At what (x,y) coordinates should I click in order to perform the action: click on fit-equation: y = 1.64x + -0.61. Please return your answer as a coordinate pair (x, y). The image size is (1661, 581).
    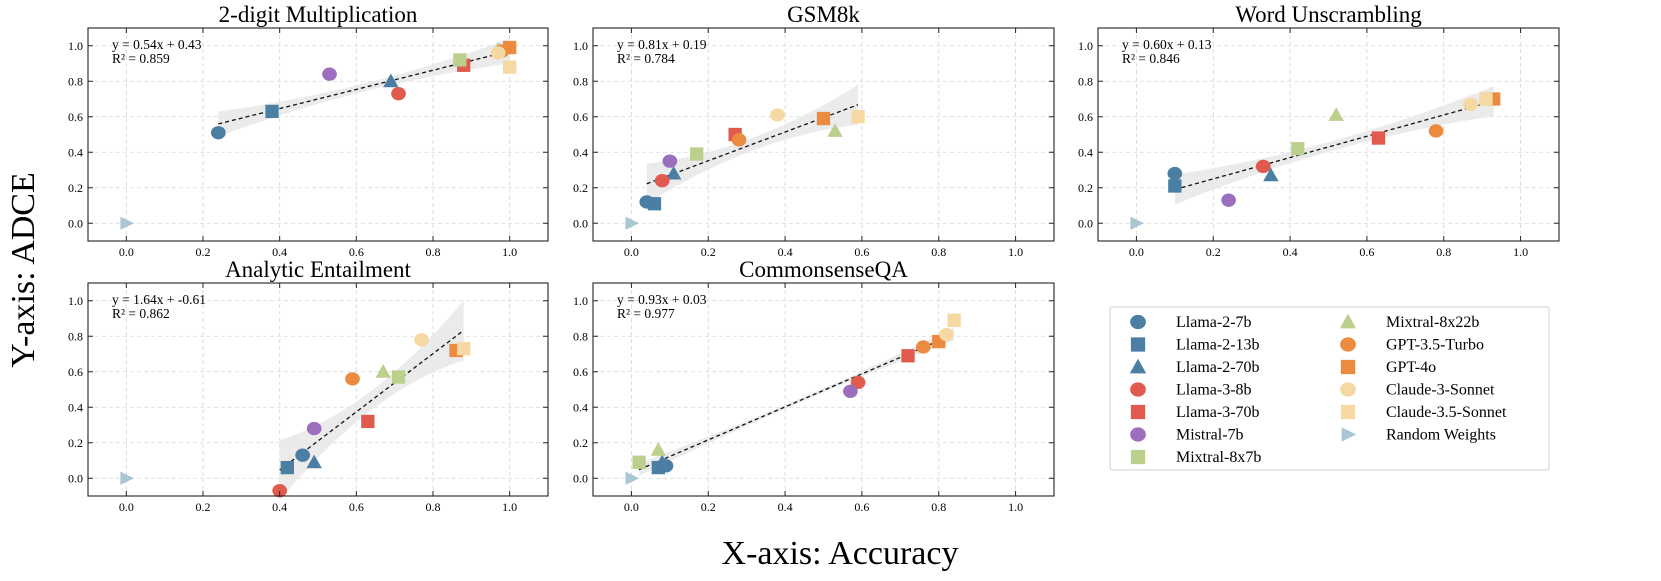
    Looking at the image, I should click on (159, 299).